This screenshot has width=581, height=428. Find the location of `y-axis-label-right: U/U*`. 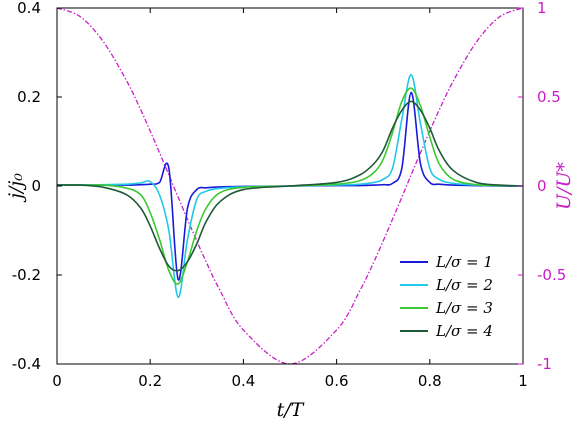

y-axis-label-right: U/U* is located at coordinates (564, 186).